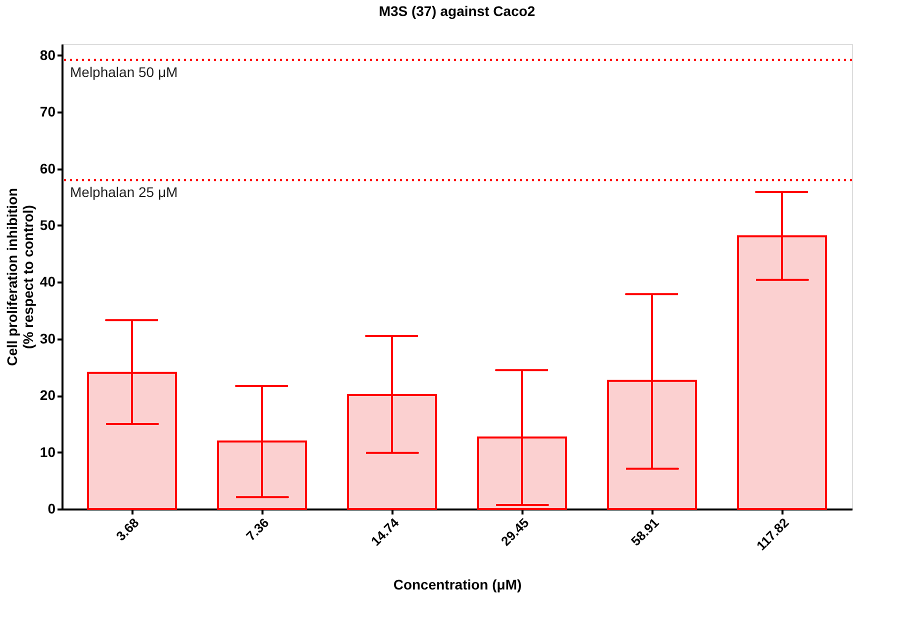 Image resolution: width=901 pixels, height=643 pixels. Describe the element at coordinates (257, 529) in the screenshot. I see `x-tick-label: 7.36` at that location.